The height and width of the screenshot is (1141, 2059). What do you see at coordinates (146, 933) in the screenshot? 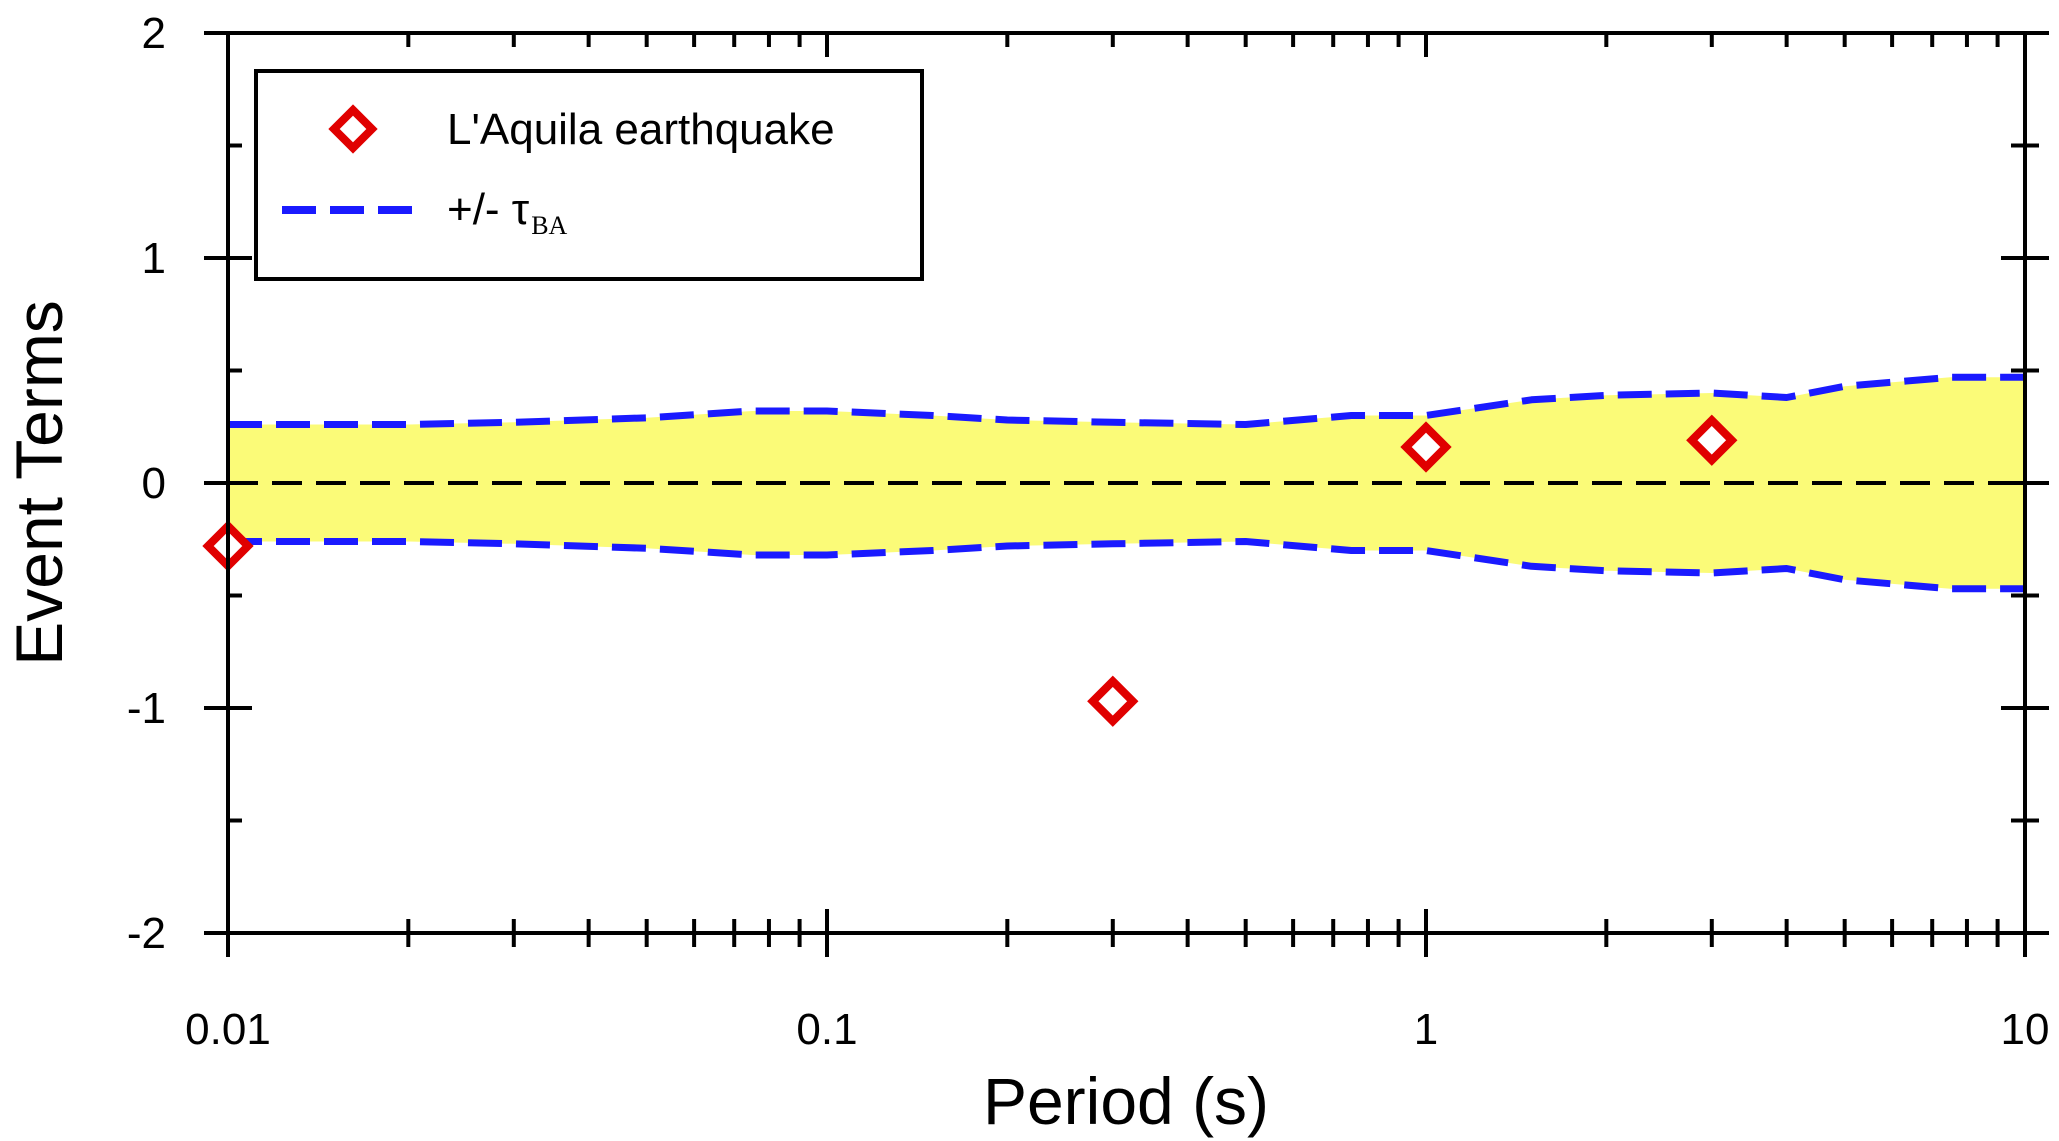
I see `y-tick-label: -2` at bounding box center [146, 933].